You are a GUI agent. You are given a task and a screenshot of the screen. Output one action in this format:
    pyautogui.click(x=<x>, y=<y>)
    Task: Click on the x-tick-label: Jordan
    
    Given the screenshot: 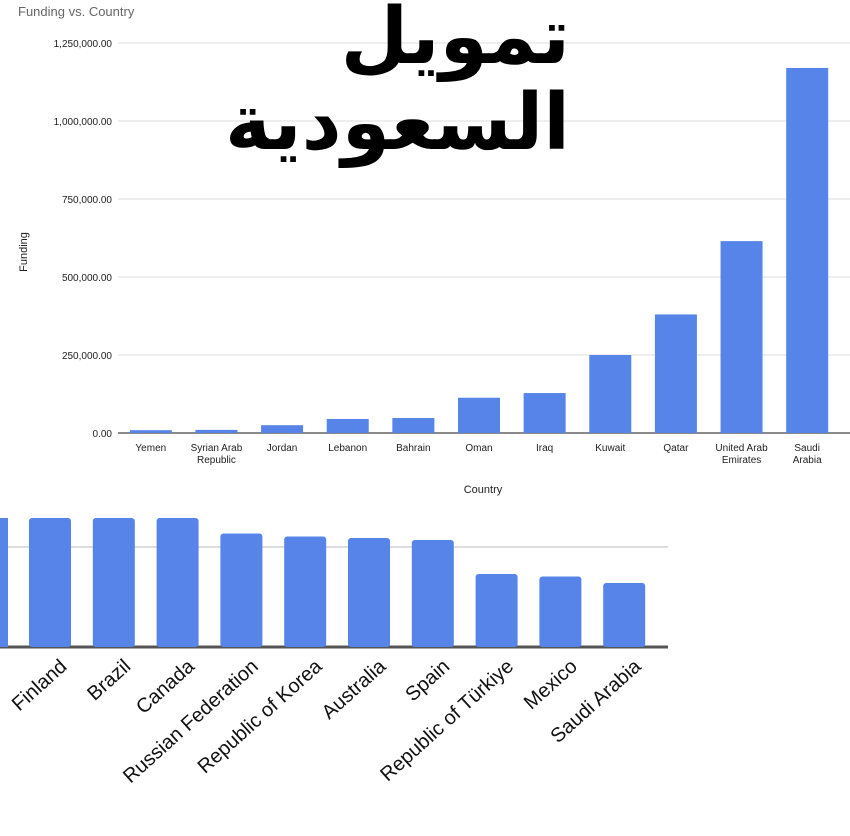 What is the action you would take?
    pyautogui.click(x=282, y=448)
    